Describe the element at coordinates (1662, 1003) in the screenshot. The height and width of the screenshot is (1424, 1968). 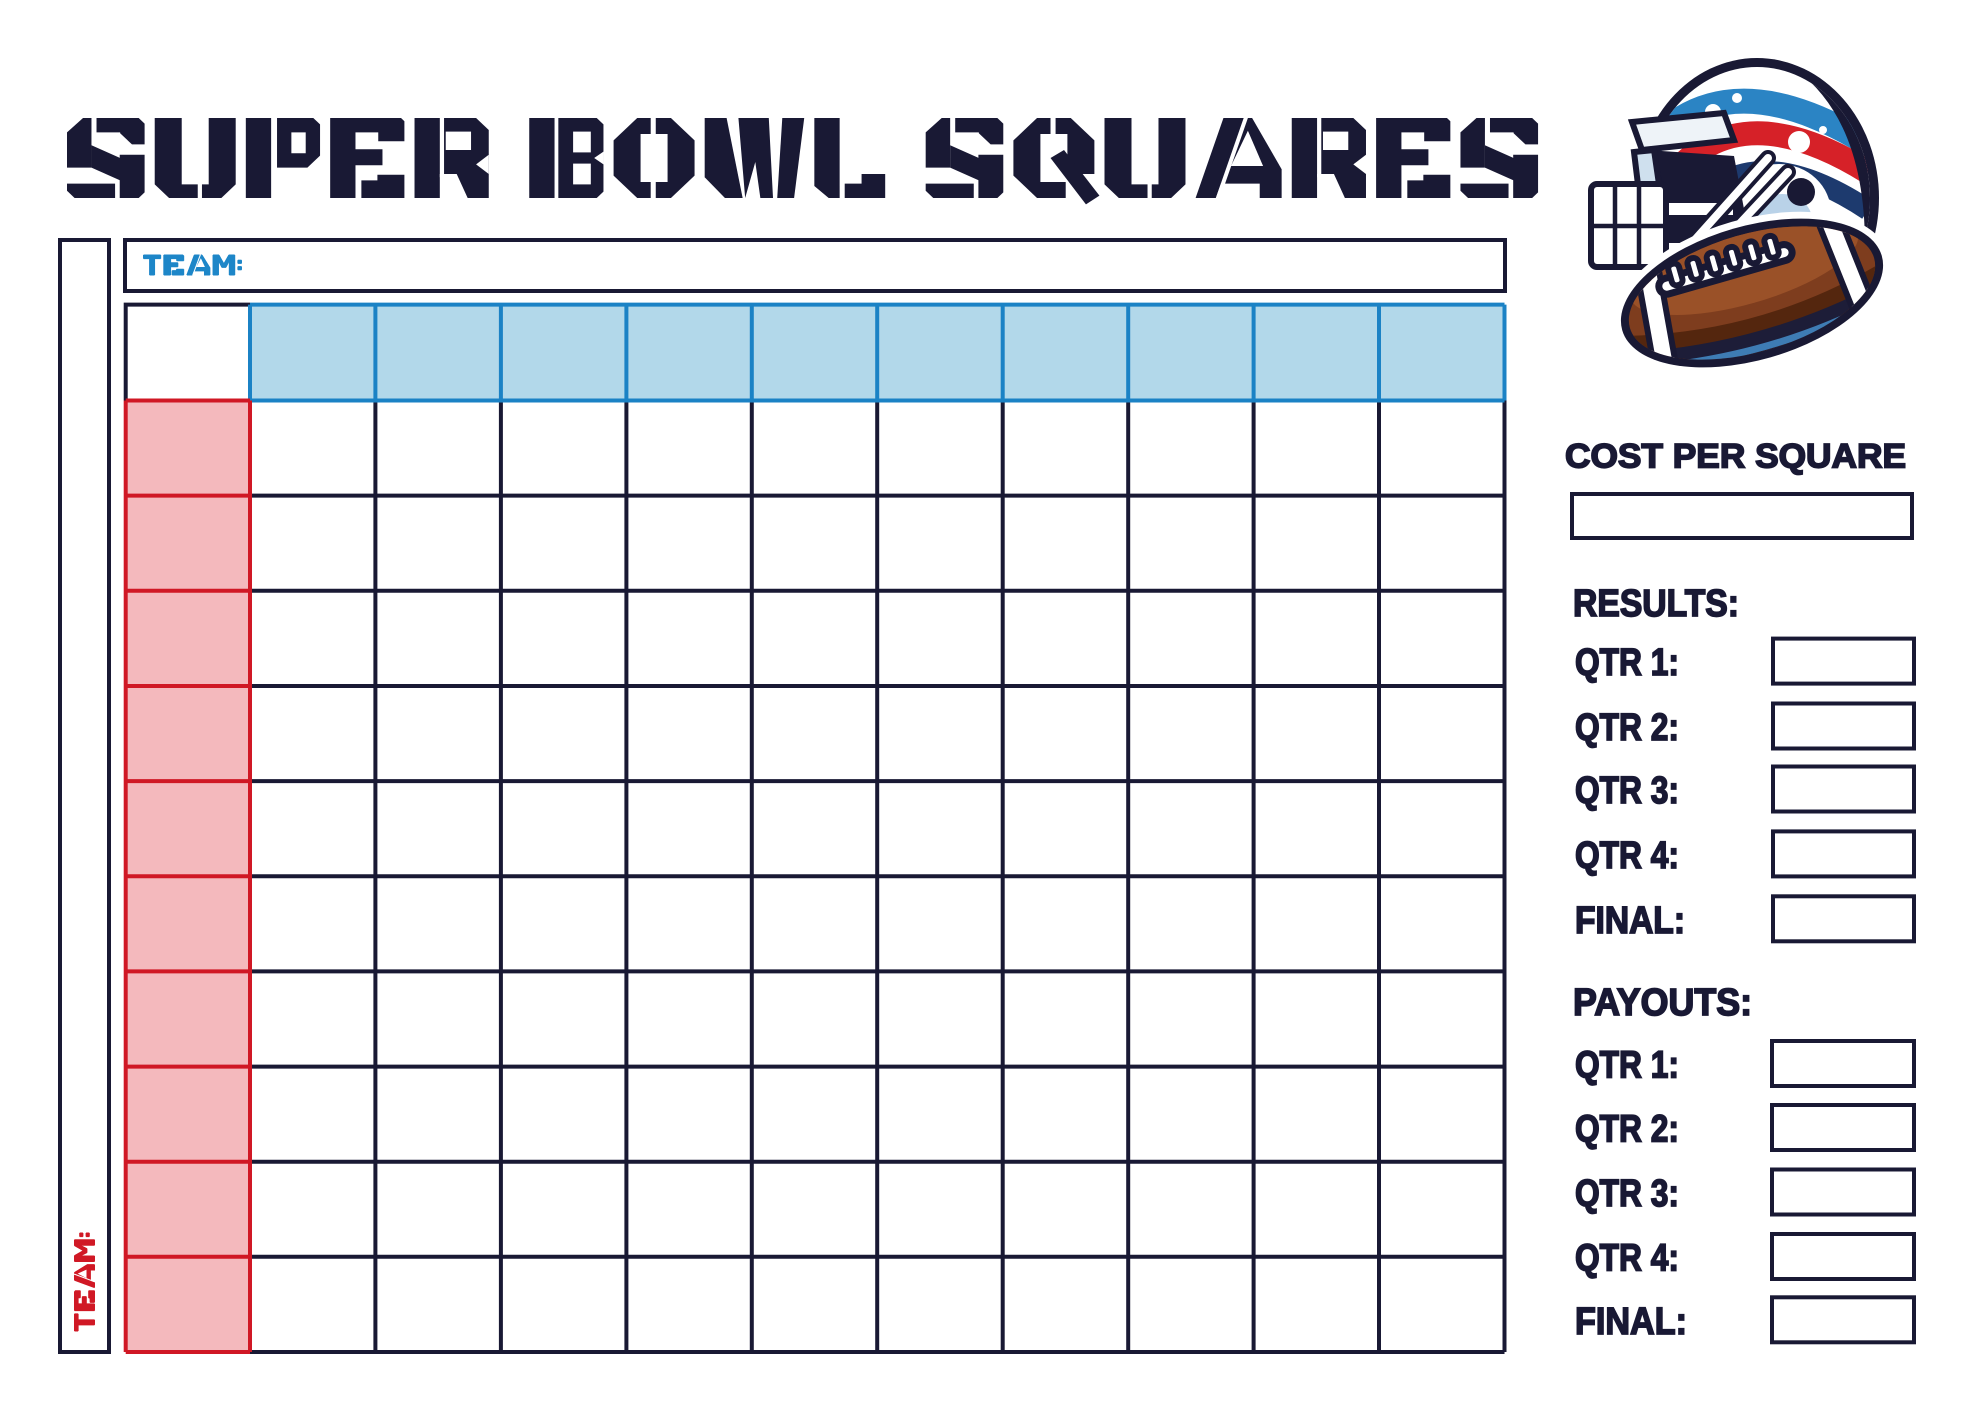
I see `svg-text: PAYOUTS:` at that location.